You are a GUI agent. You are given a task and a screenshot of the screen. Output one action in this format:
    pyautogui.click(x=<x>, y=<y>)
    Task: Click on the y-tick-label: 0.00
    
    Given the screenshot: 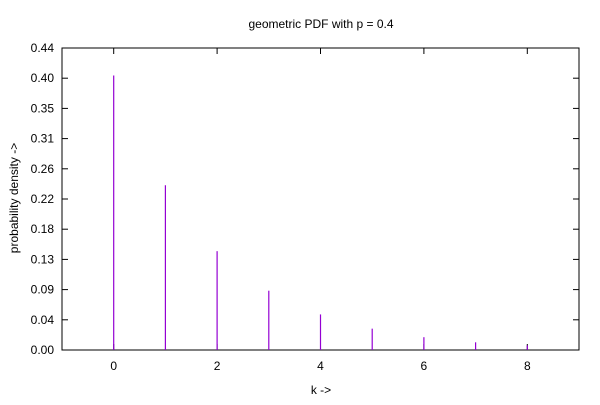 What is the action you would take?
    pyautogui.click(x=43, y=350)
    